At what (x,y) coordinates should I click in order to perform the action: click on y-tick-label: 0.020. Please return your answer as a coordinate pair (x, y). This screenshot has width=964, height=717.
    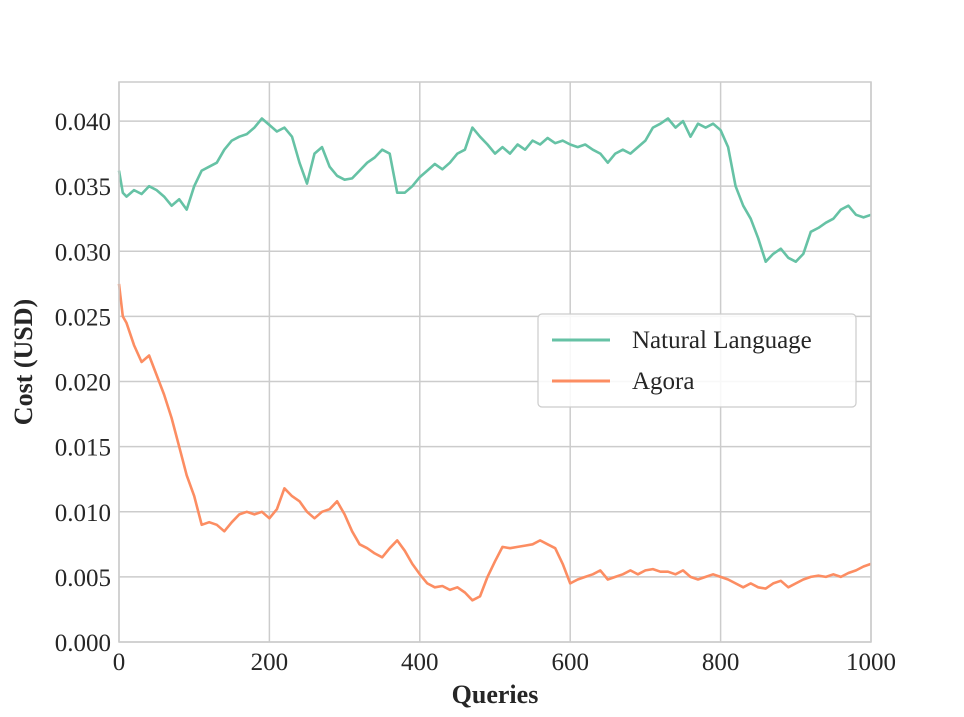
    Looking at the image, I should click on (83, 383).